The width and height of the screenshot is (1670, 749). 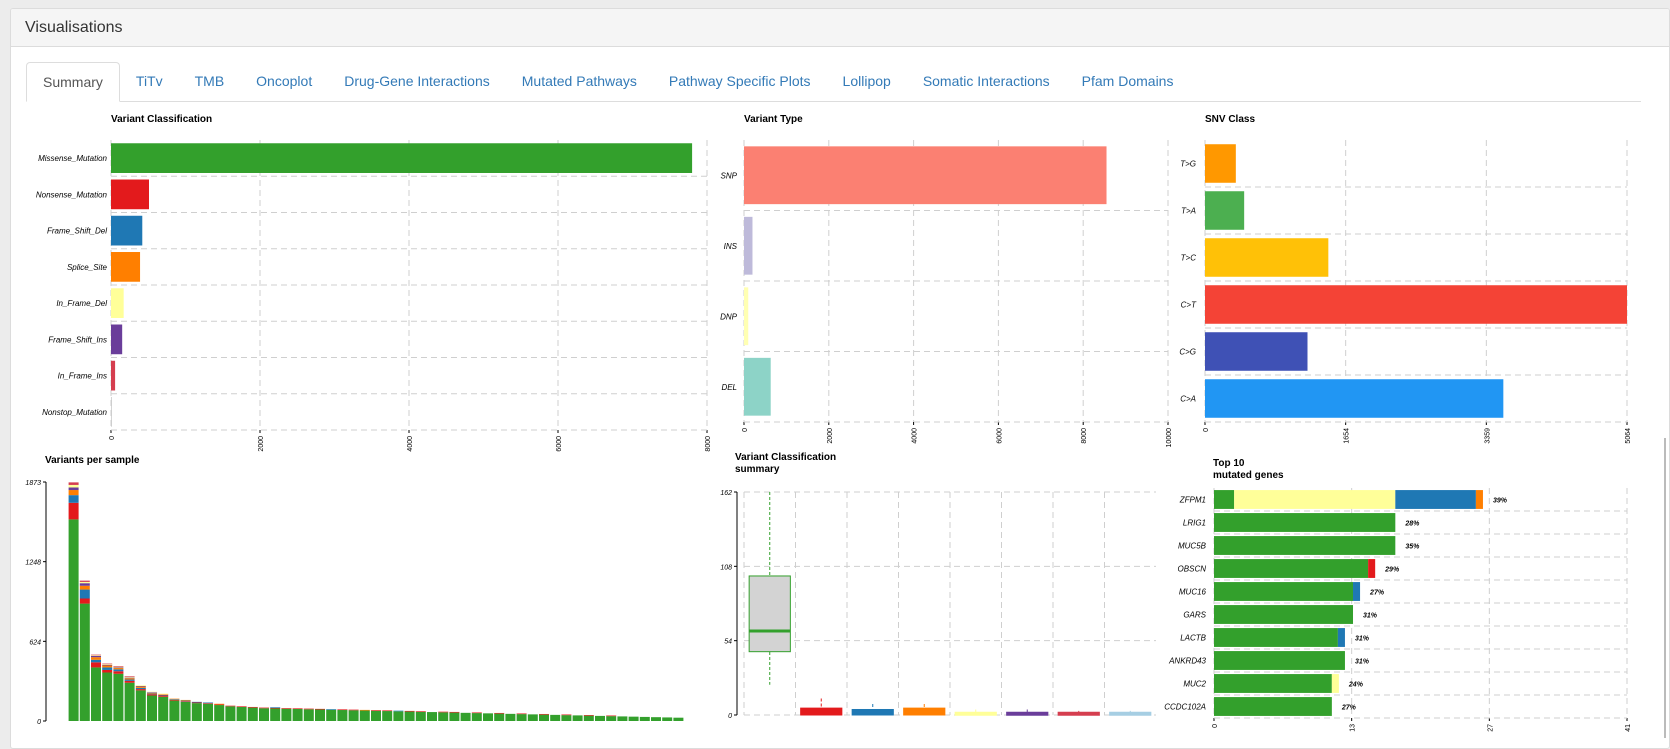 I want to click on gene-percent-label: 39%, so click(x=1500, y=501).